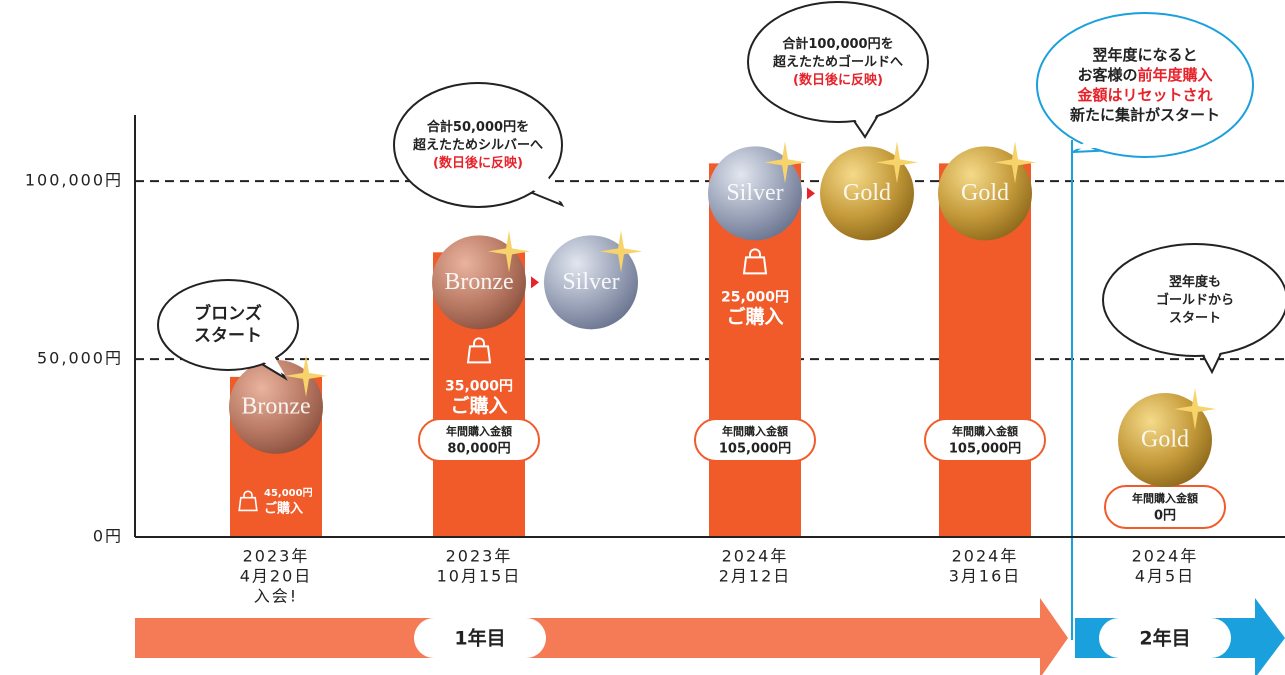  Describe the element at coordinates (985, 576) in the screenshot. I see `x-tick-label: 3月16日` at that location.